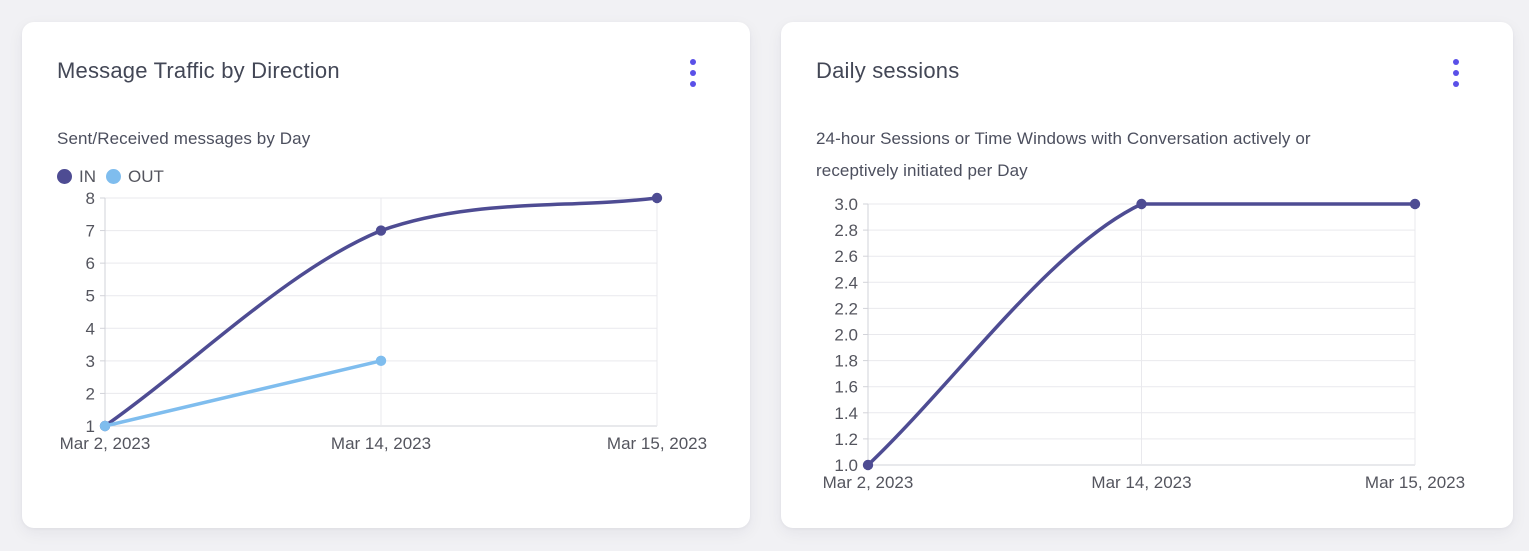 This screenshot has width=1529, height=551. What do you see at coordinates (90, 198) in the screenshot?
I see `y-tick-label: 8` at bounding box center [90, 198].